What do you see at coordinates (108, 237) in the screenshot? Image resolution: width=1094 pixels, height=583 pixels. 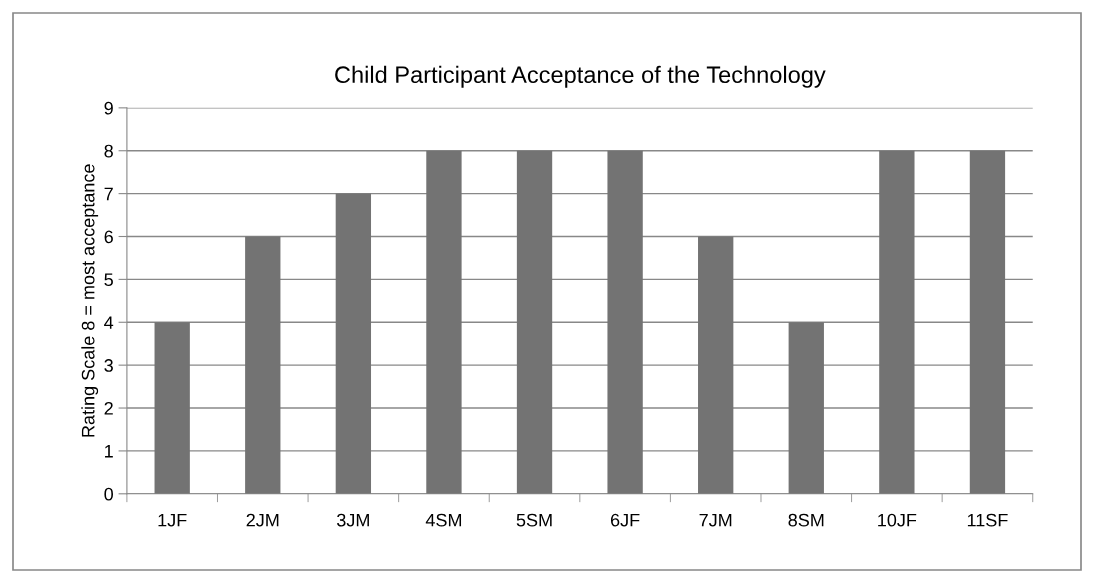 I see `y-tick-label: 6` at bounding box center [108, 237].